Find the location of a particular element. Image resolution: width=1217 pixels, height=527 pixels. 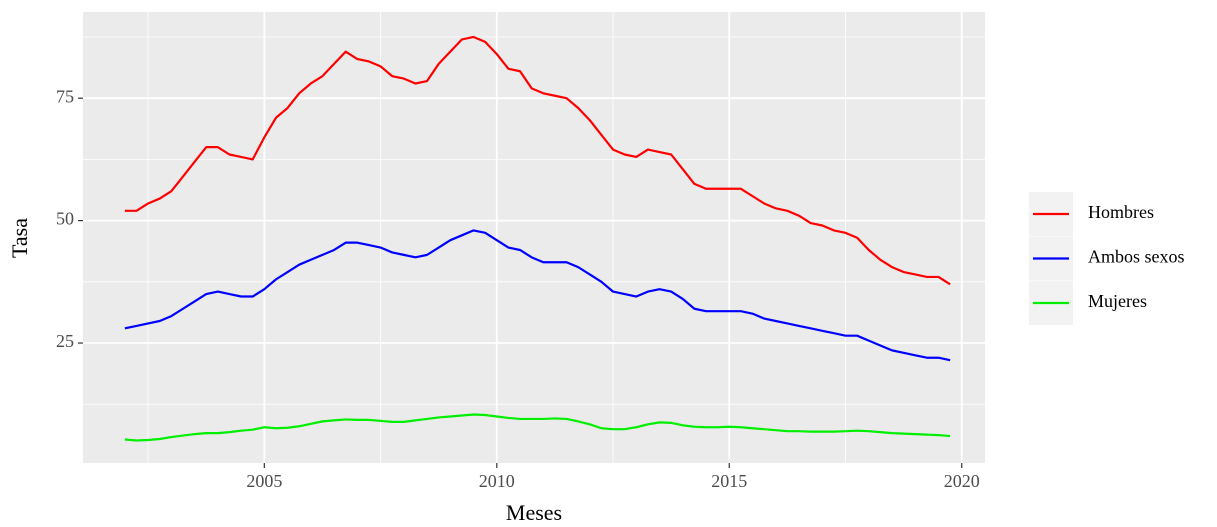

x-tick-label: 2005 is located at coordinates (264, 481).